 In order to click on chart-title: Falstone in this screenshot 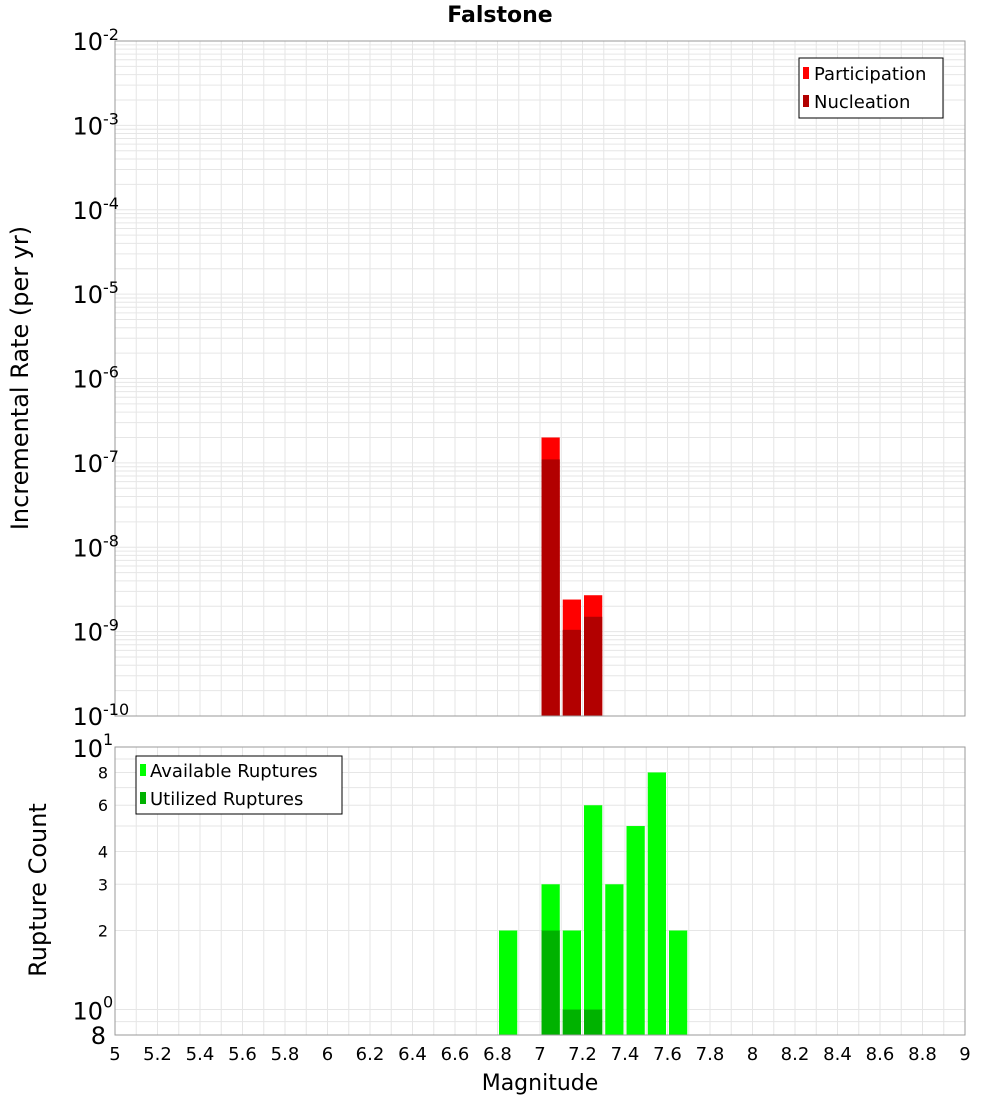, I will do `click(499, 15)`.